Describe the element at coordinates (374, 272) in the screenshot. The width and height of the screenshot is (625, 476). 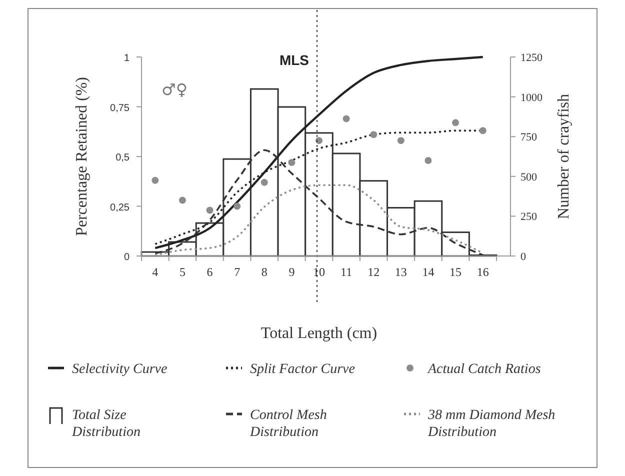
I see `x-tick-label: 12` at that location.